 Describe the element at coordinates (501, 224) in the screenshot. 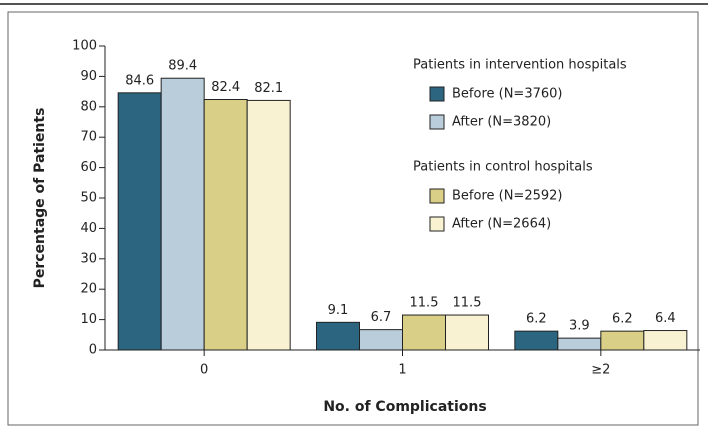

I see `legend-label: After (N=2664)` at that location.